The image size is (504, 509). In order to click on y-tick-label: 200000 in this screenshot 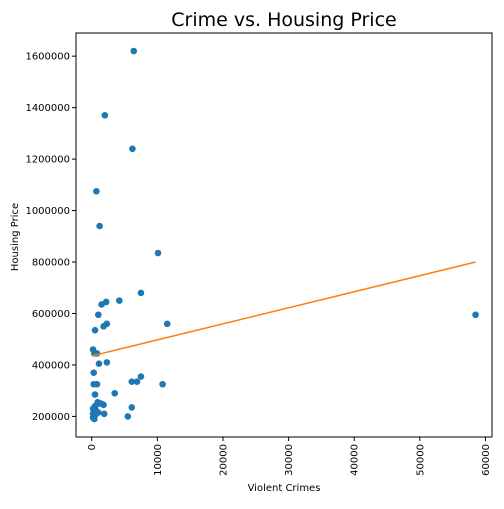, I will do `click(51, 417)`.